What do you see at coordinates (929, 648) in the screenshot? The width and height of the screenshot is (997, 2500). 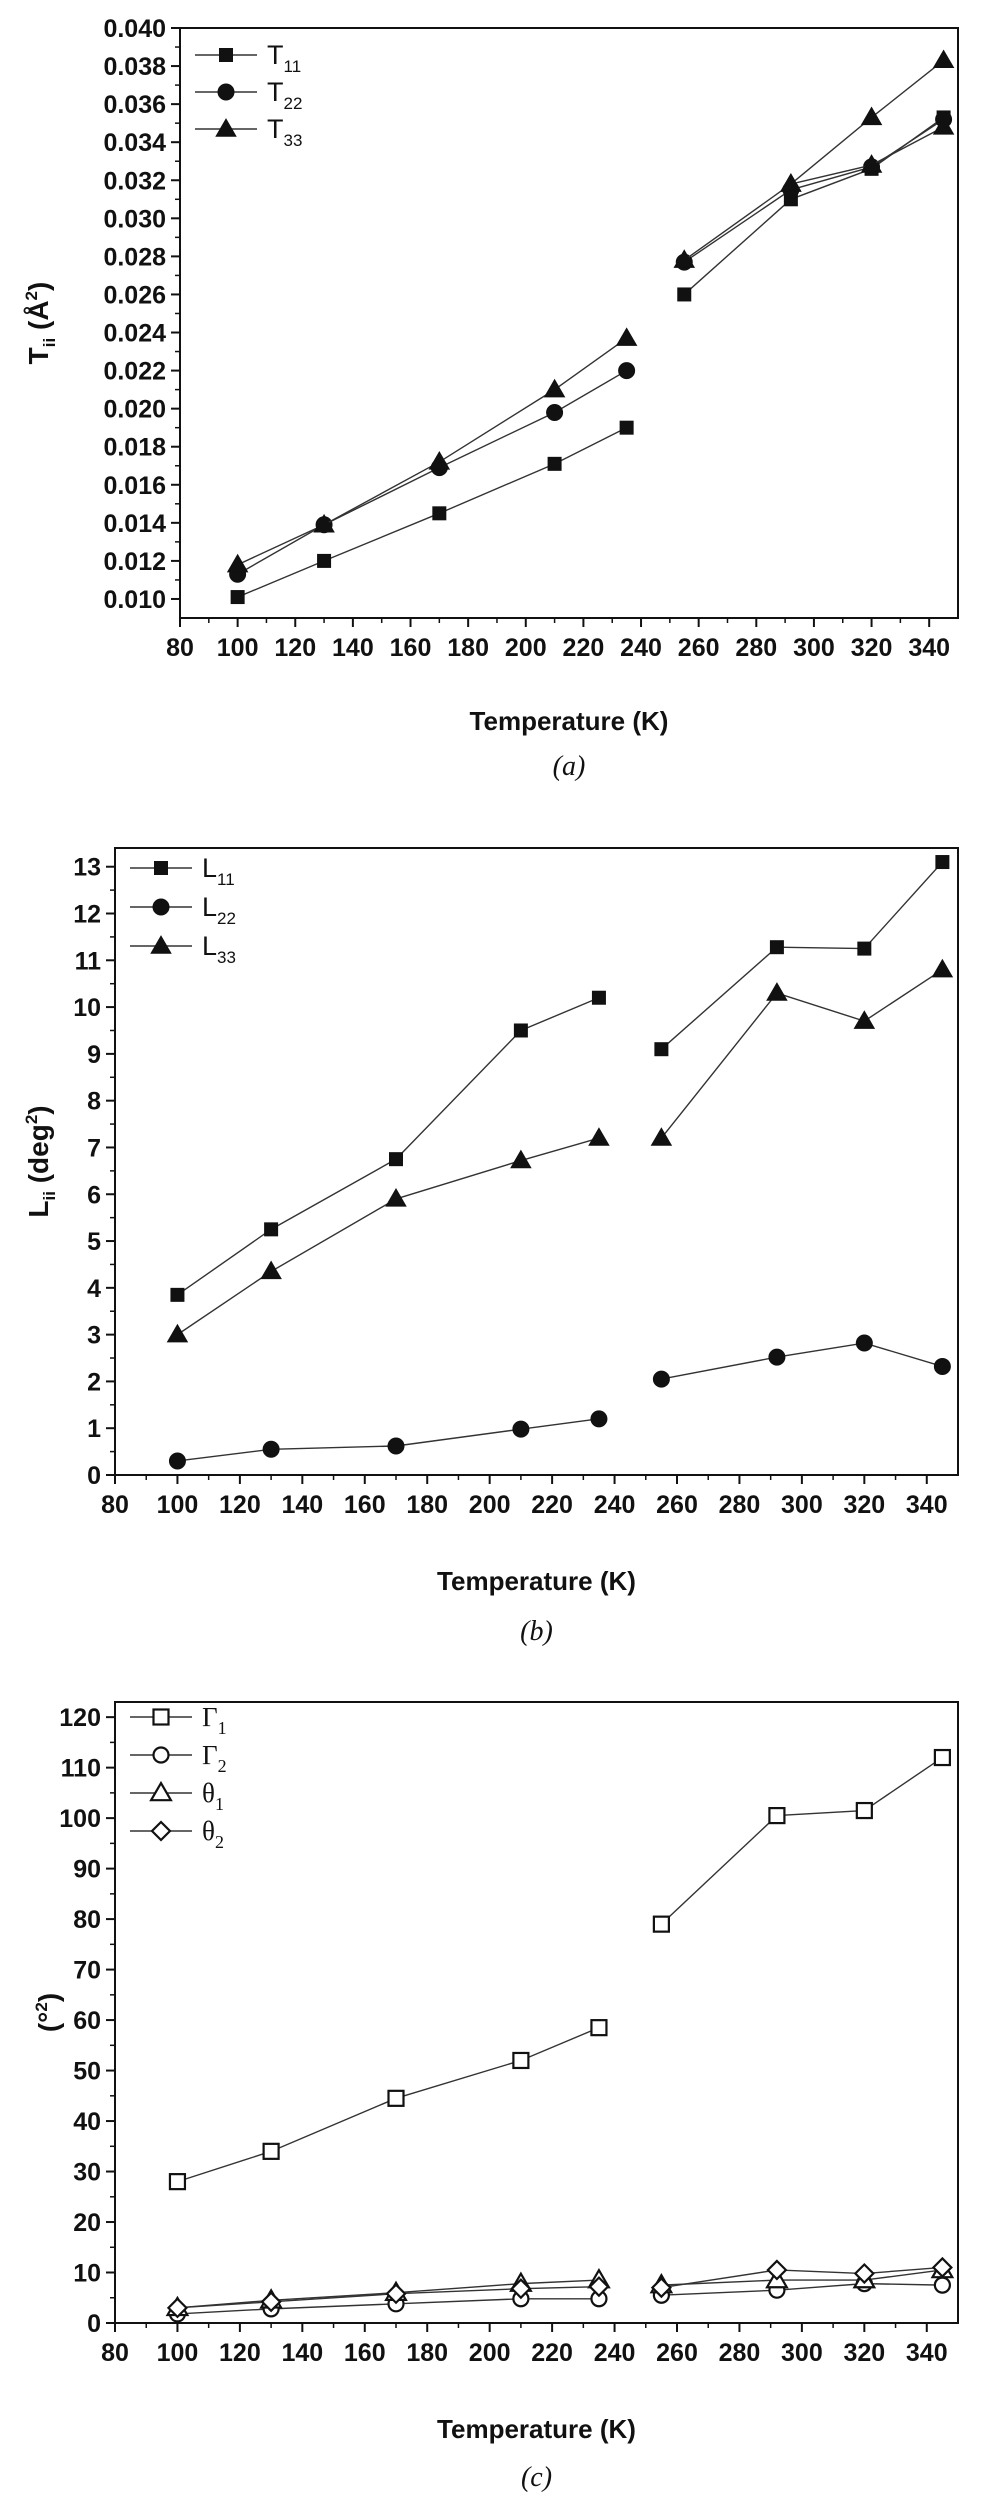 I see `x-tick-label: 340` at bounding box center [929, 648].